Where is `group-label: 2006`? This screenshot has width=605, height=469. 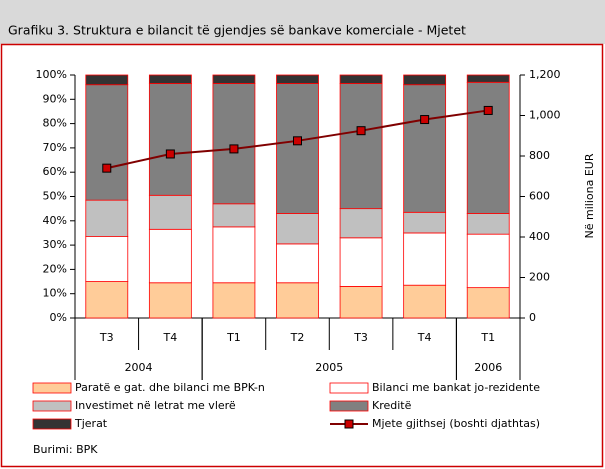 group-label: 2006 is located at coordinates (488, 367).